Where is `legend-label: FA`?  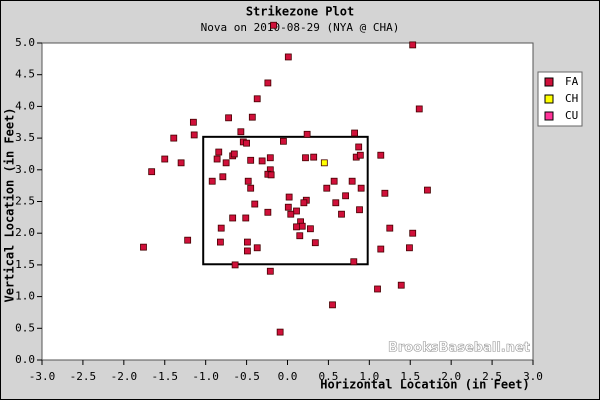 legend-label: FA is located at coordinates (572, 81).